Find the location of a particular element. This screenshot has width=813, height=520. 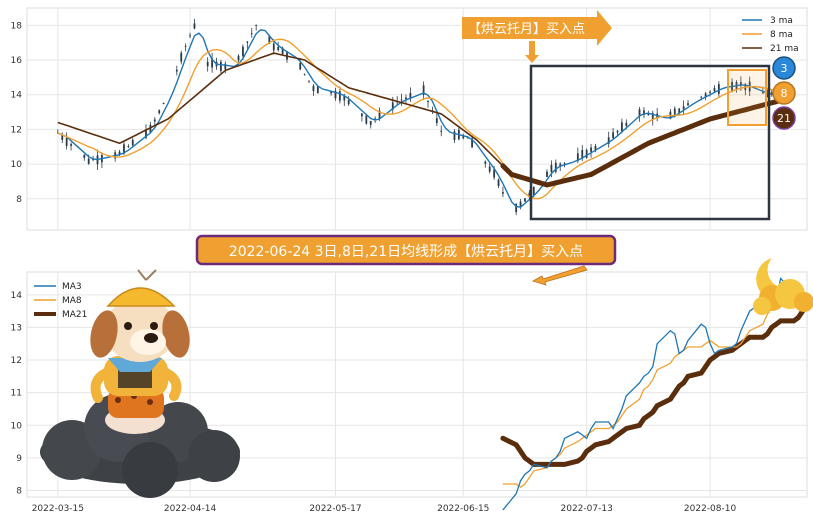

bottom-x-tick-label: 2022-06-15 is located at coordinates (463, 509).